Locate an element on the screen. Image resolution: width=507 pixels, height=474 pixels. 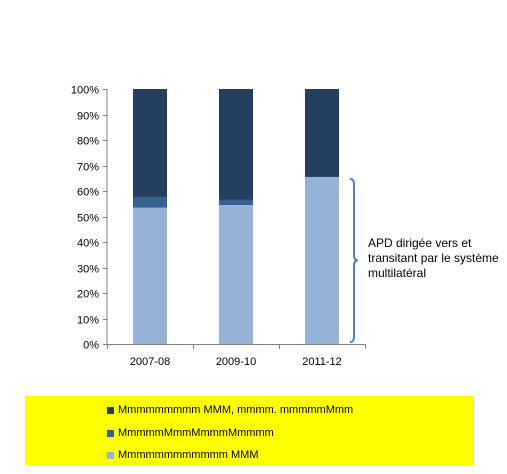
y-tick-label: 0% is located at coordinates (91, 346).